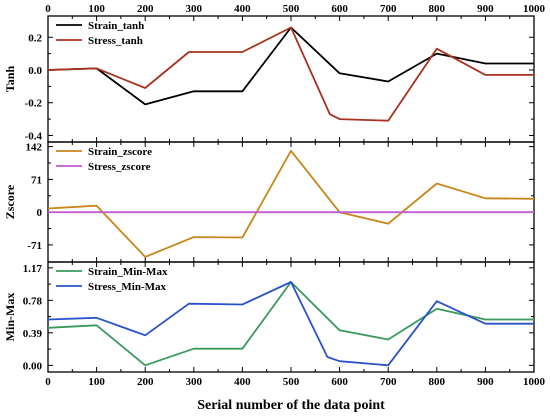  I want to click on x-tick-label-top: 400, so click(242, 9).